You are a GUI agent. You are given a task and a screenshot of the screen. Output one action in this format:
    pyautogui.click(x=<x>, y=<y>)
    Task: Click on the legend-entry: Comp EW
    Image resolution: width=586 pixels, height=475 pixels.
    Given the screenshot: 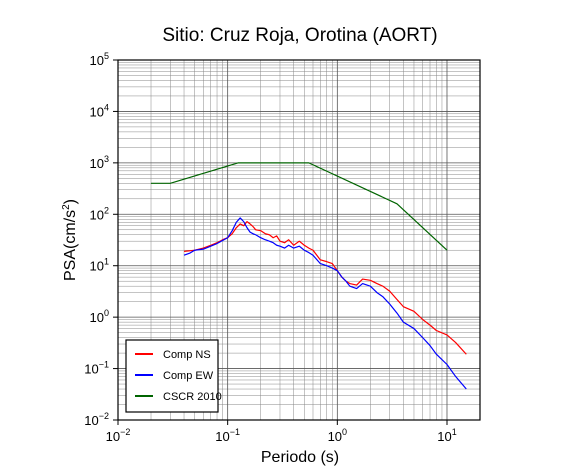 What is the action you would take?
    pyautogui.click(x=188, y=376)
    